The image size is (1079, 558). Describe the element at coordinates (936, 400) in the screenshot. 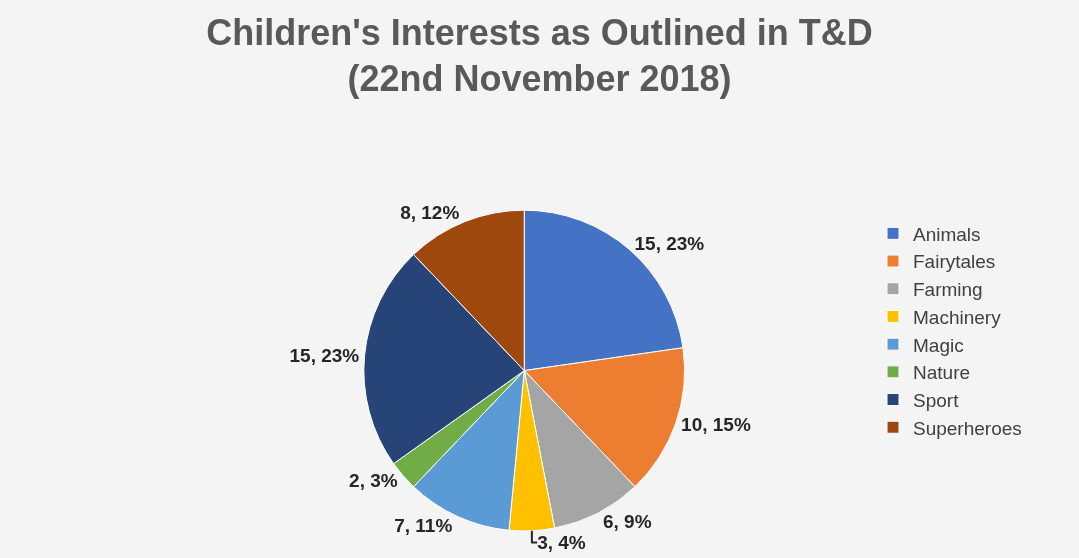

I see `legend-label: Sport` at that location.